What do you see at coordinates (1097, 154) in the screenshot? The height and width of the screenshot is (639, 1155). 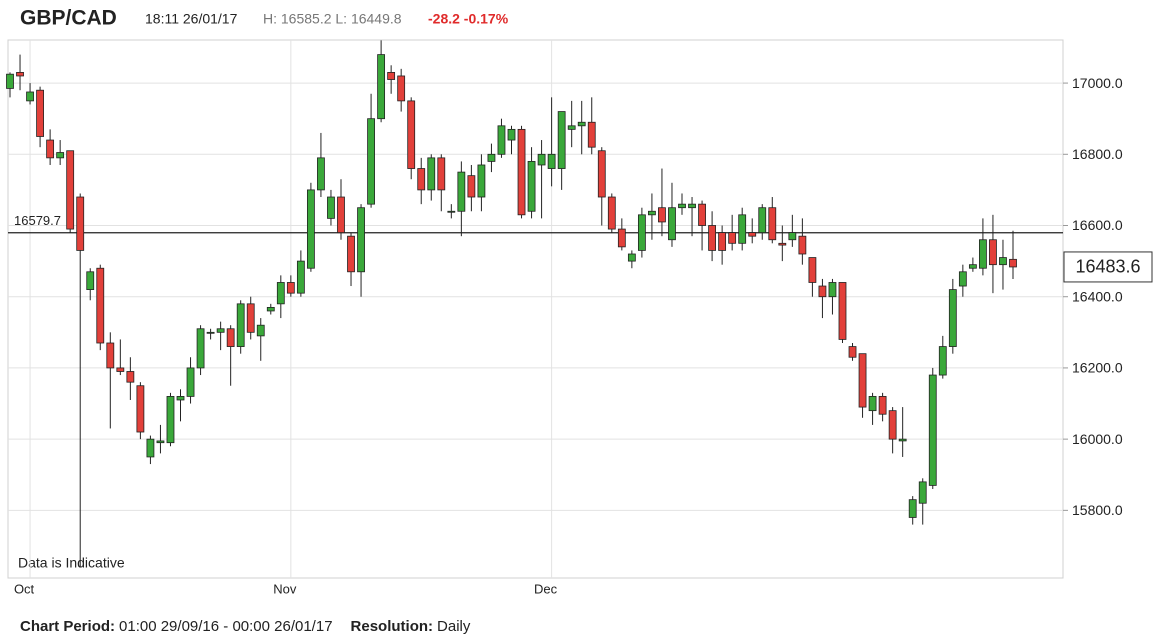 I see `y-tick-label: 16800.0` at bounding box center [1097, 154].